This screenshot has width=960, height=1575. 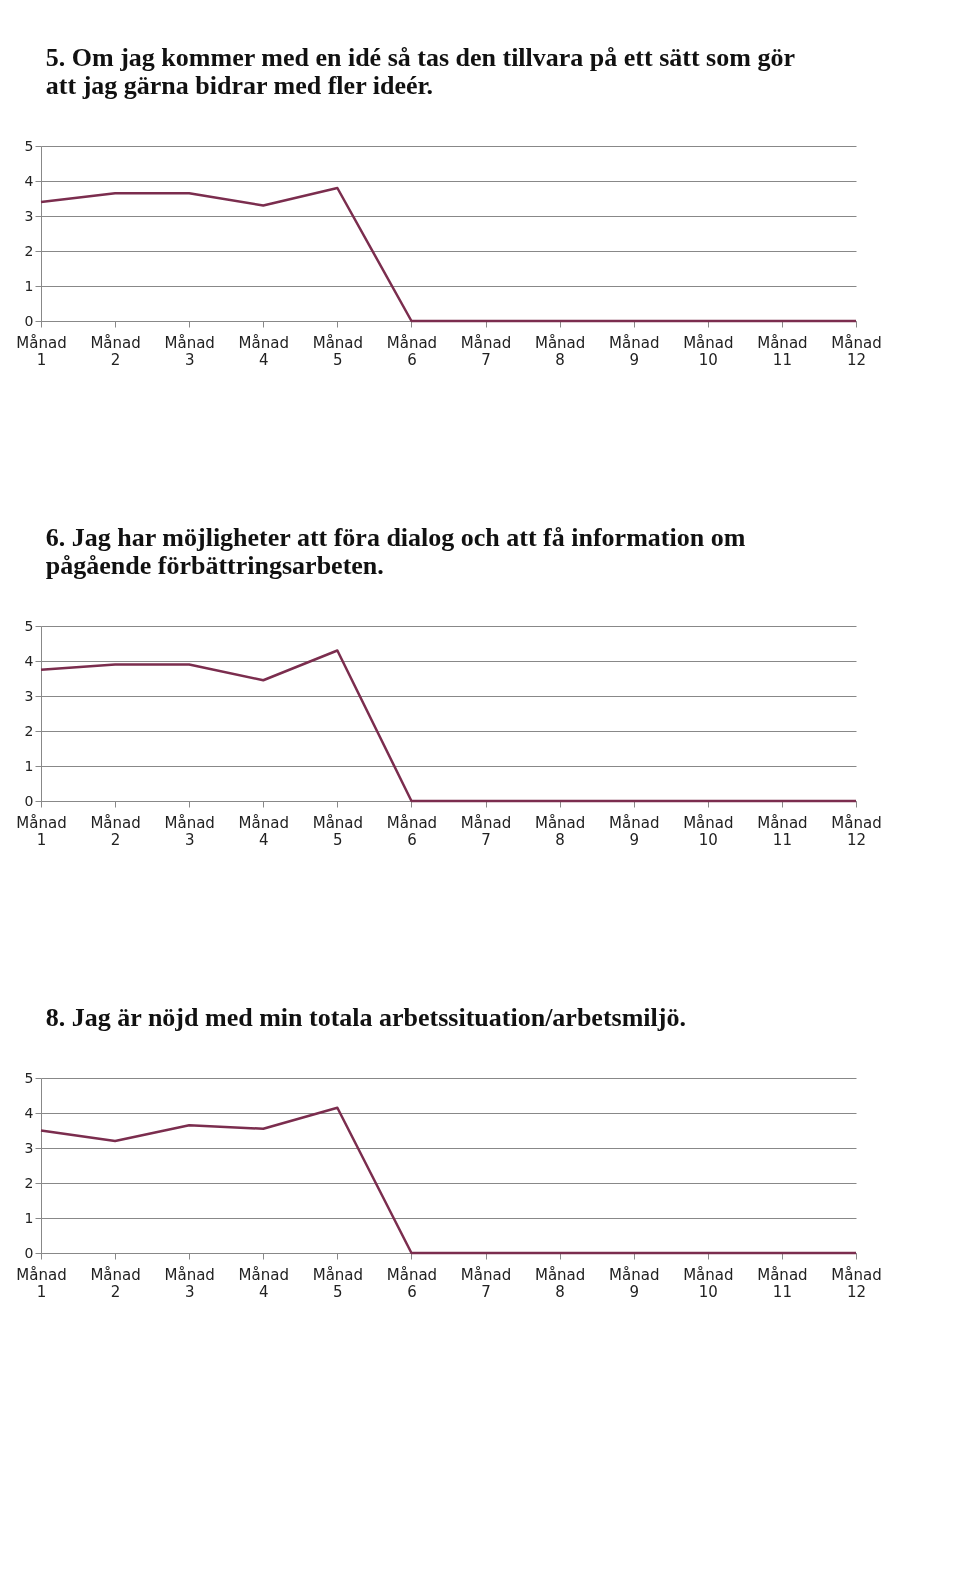 What do you see at coordinates (365, 1017) in the screenshot?
I see `chart-title: 8. Jag är nöjd med min totala arbetssituation/arbetsmiljö.` at bounding box center [365, 1017].